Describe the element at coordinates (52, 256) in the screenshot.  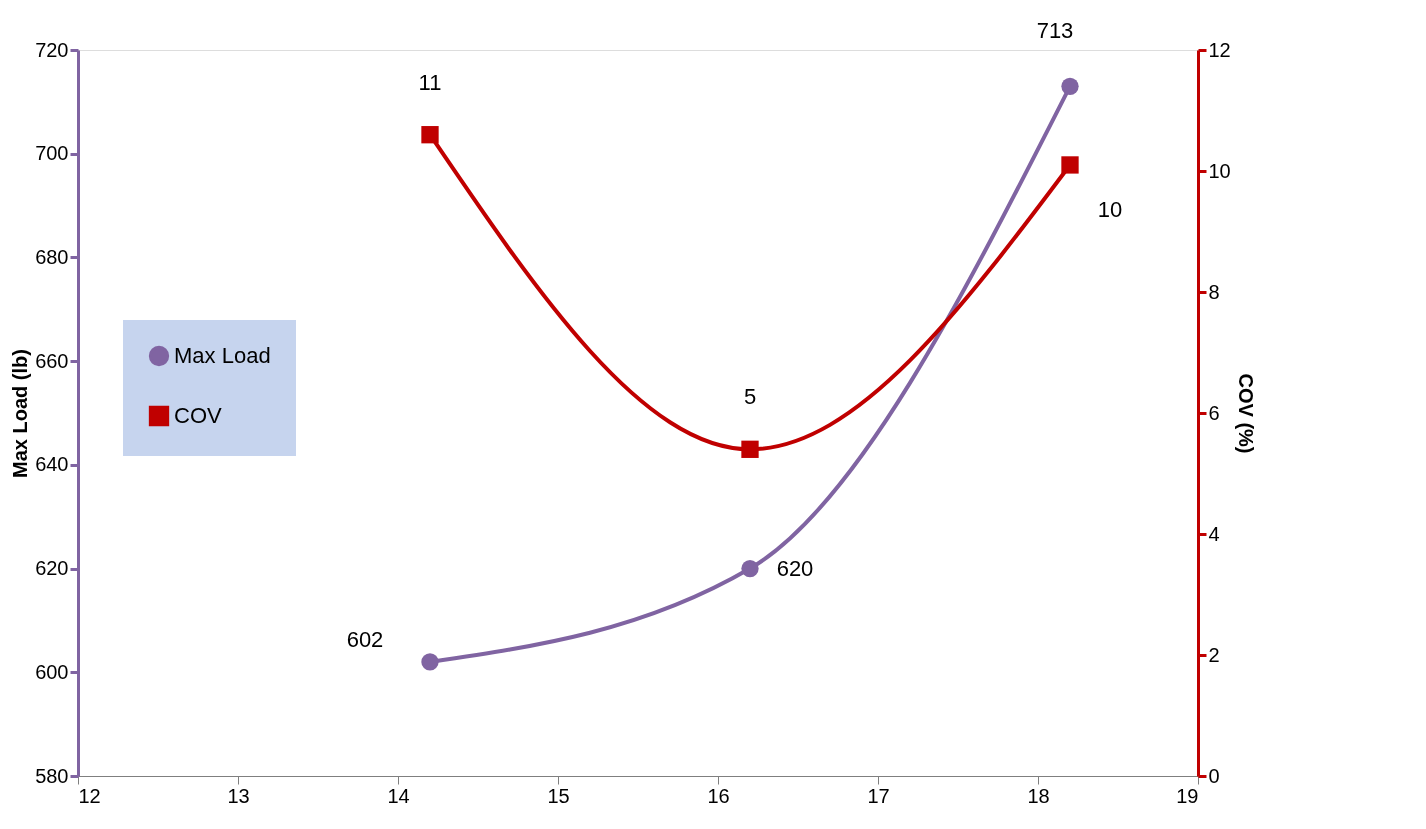
I see `y-tick-label: 680` at that location.